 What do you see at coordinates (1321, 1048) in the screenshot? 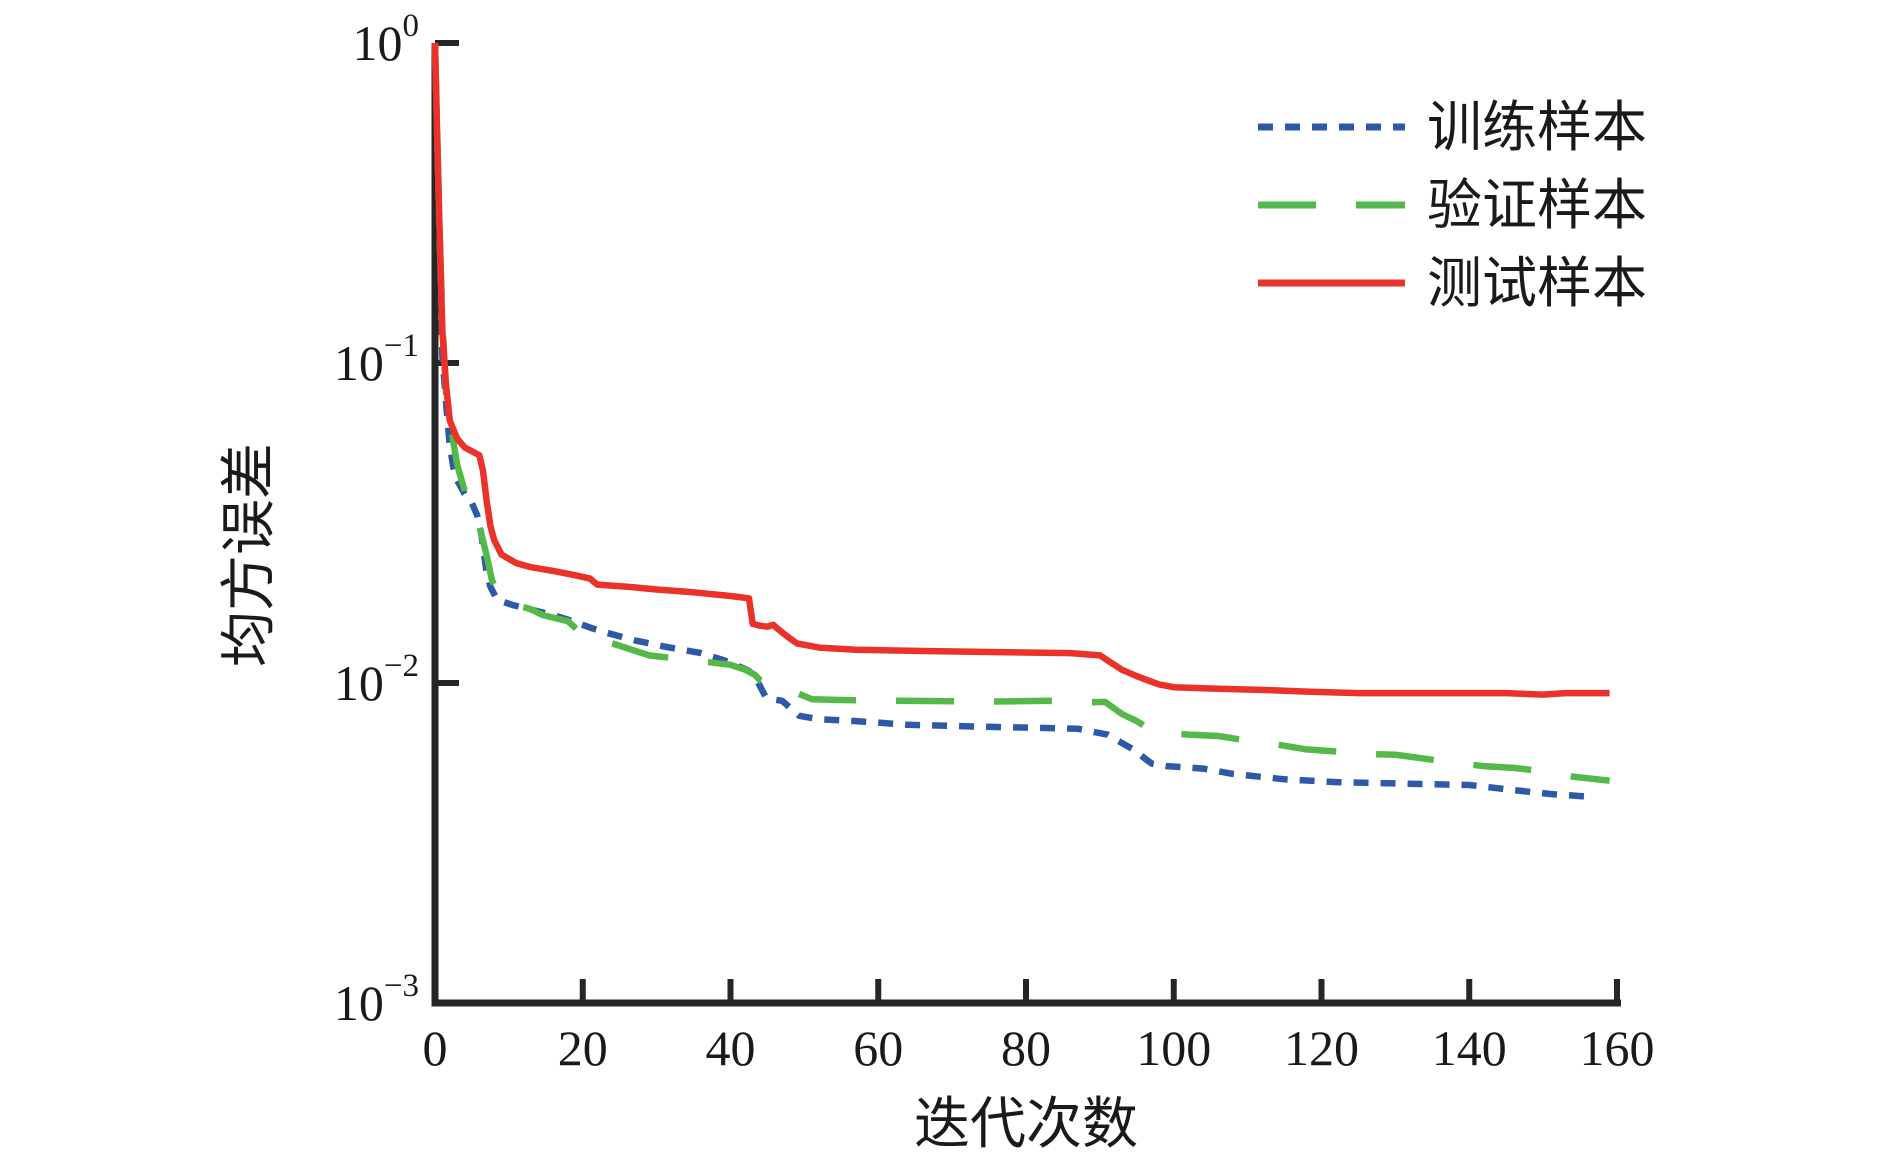
I see `x-tick-label: 120` at bounding box center [1321, 1048].